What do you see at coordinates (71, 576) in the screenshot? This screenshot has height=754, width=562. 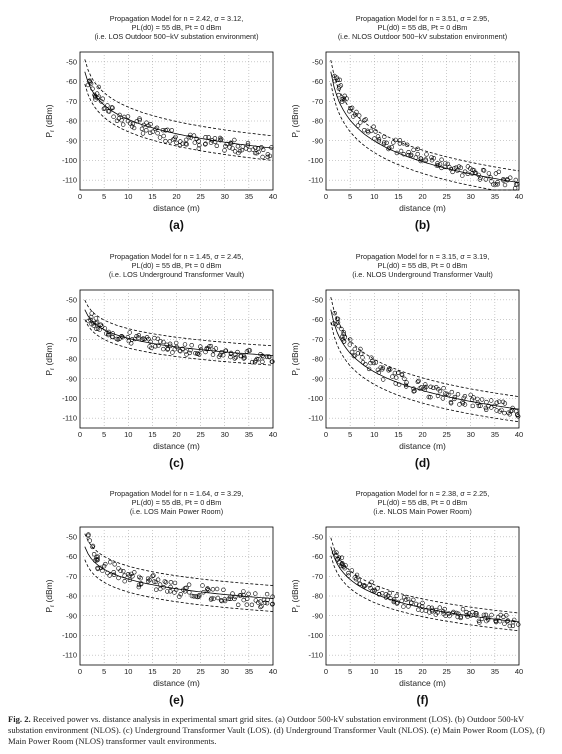 I see `y-tick-label: -70` at bounding box center [71, 576].